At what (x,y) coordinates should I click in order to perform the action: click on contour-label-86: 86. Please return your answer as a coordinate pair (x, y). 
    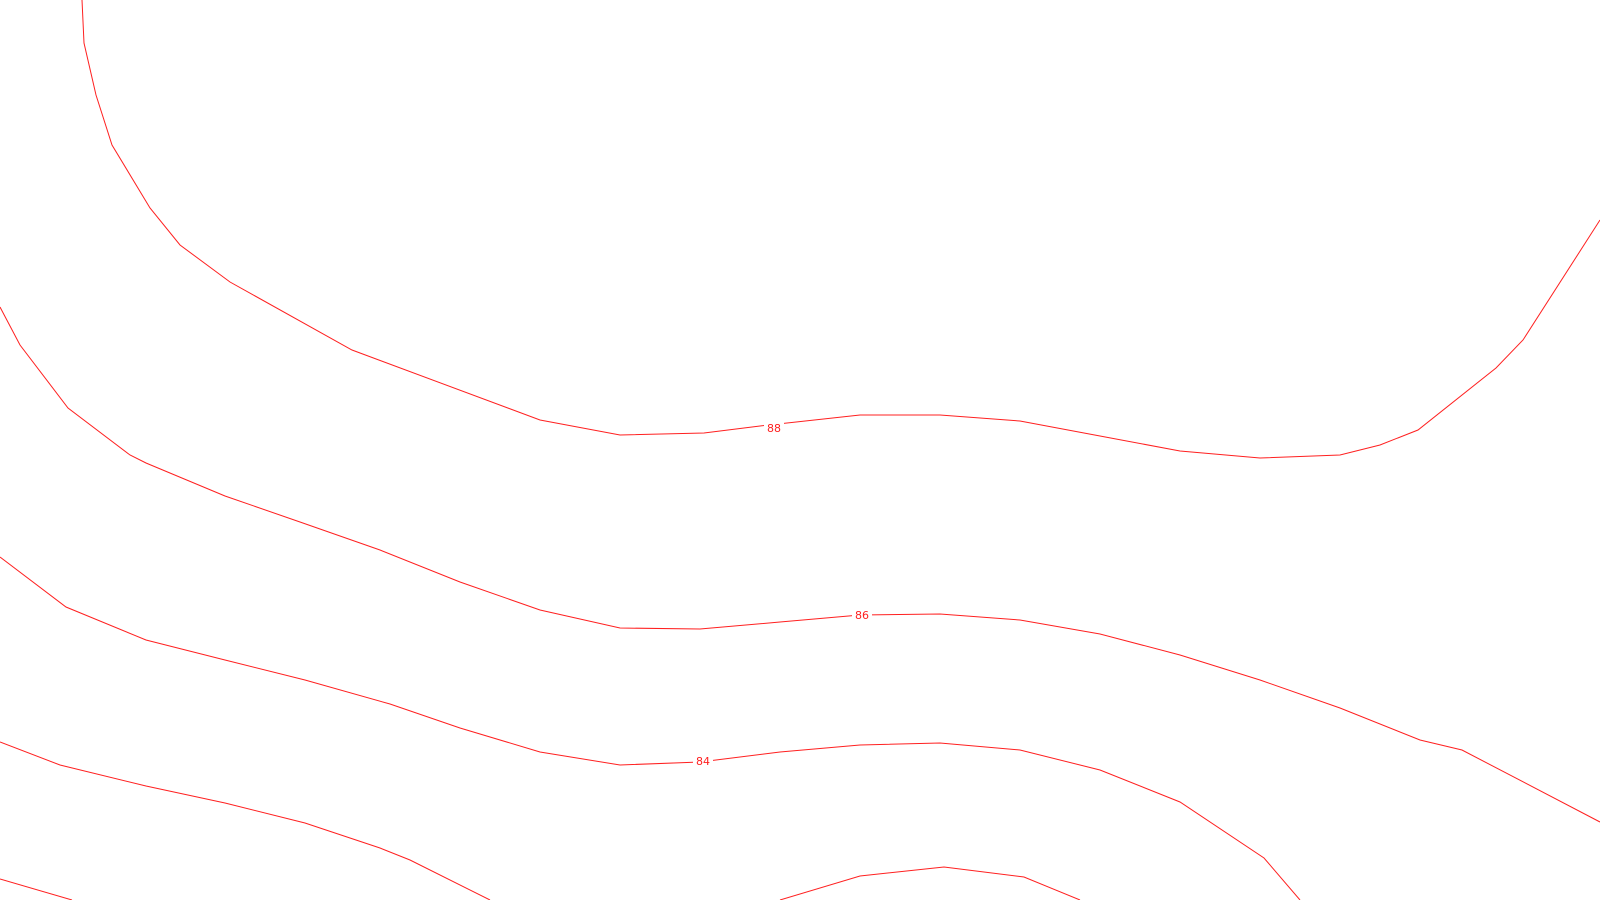
    Looking at the image, I should click on (862, 615).